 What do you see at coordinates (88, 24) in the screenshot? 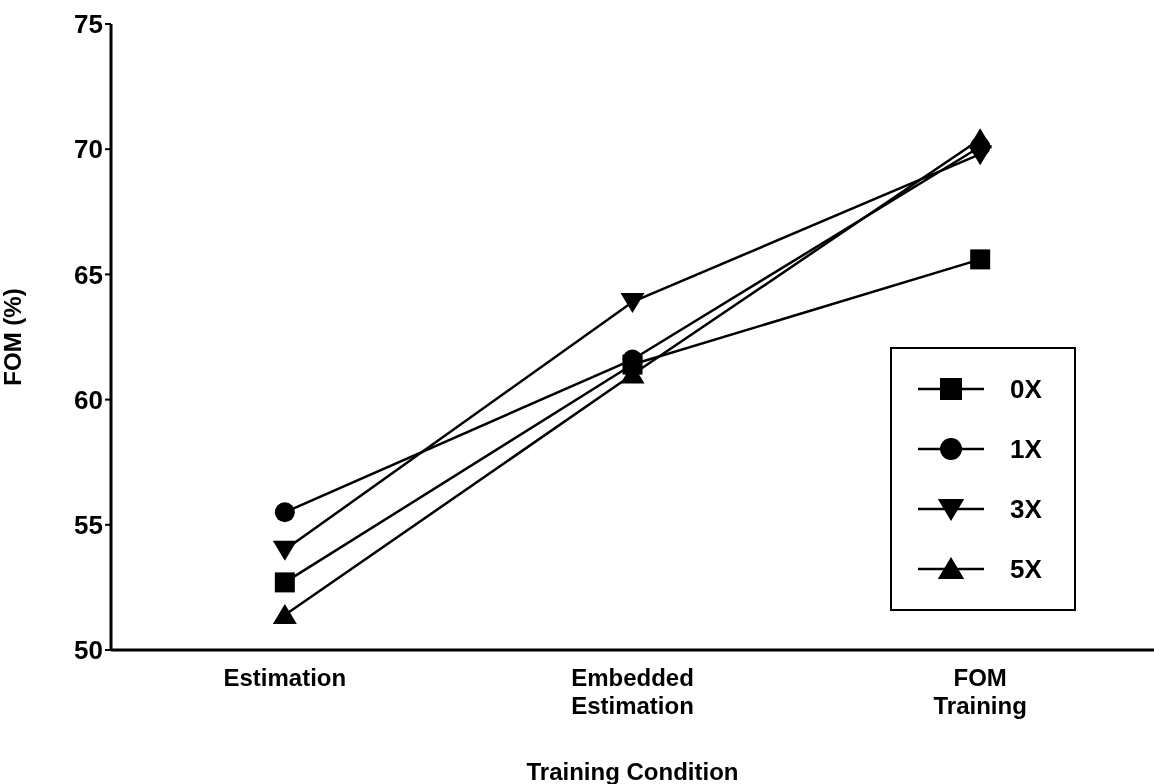
I see `y-tick-label: 75` at bounding box center [88, 24].